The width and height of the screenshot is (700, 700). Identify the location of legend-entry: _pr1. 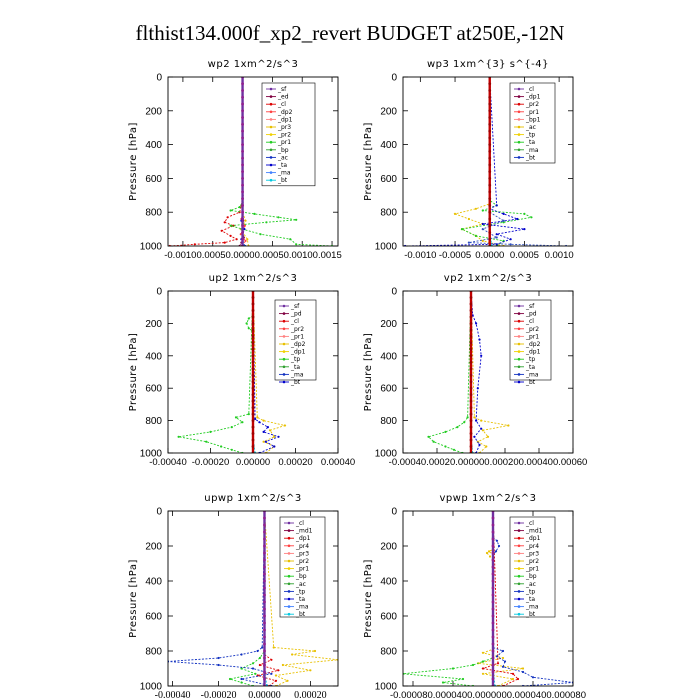
(532, 569).